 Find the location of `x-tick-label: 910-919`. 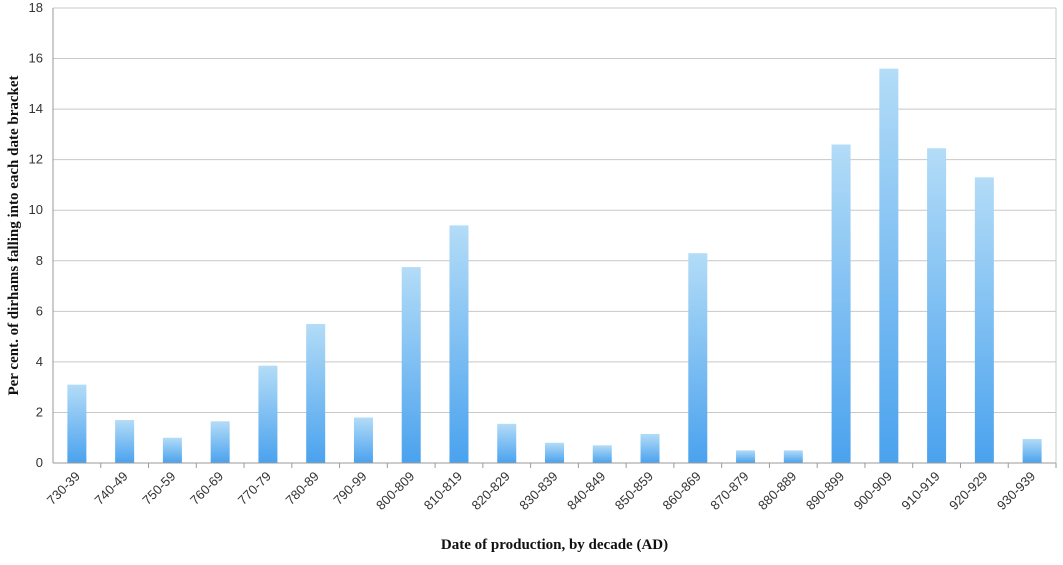

x-tick-label: 910-919 is located at coordinates (920, 491).